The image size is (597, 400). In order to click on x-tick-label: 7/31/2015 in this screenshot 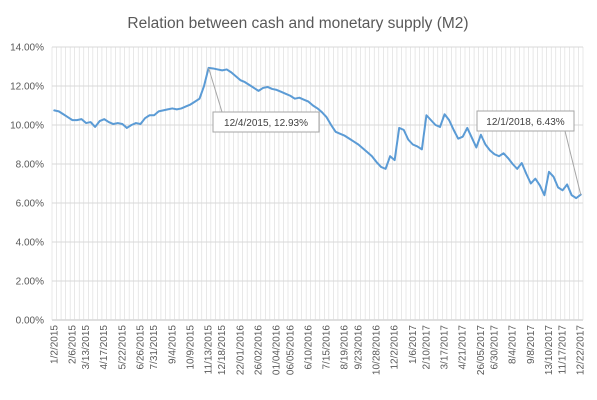, I will do `click(154, 347)`.